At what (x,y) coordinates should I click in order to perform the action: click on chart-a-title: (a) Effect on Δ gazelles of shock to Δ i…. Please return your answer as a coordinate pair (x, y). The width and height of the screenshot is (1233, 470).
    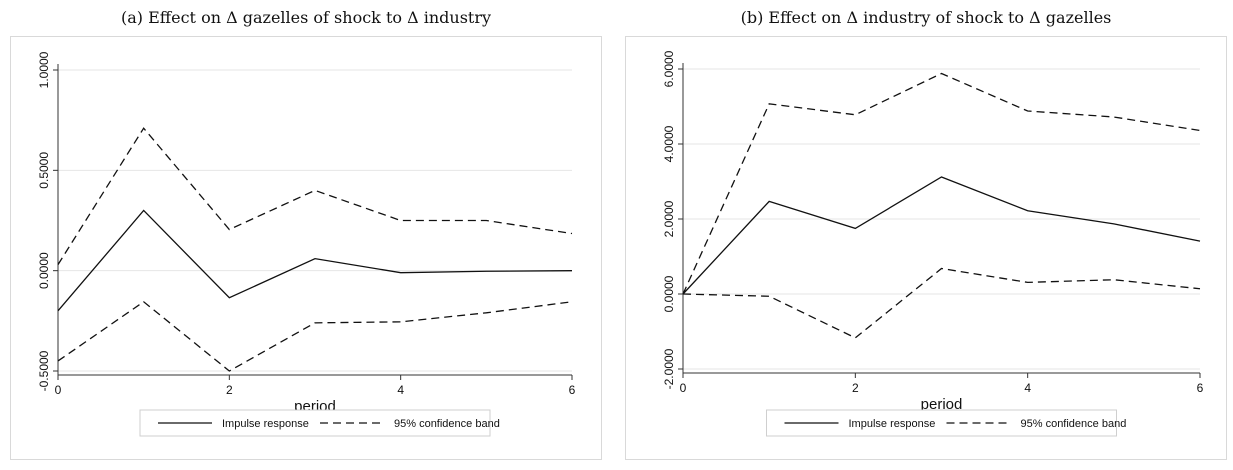
    Looking at the image, I should click on (306, 17).